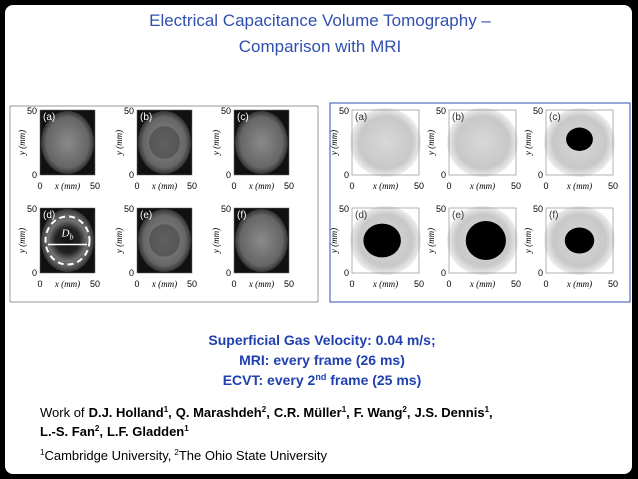 The height and width of the screenshot is (479, 638). Describe the element at coordinates (97, 428) in the screenshot. I see `author-sup: 2` at that location.